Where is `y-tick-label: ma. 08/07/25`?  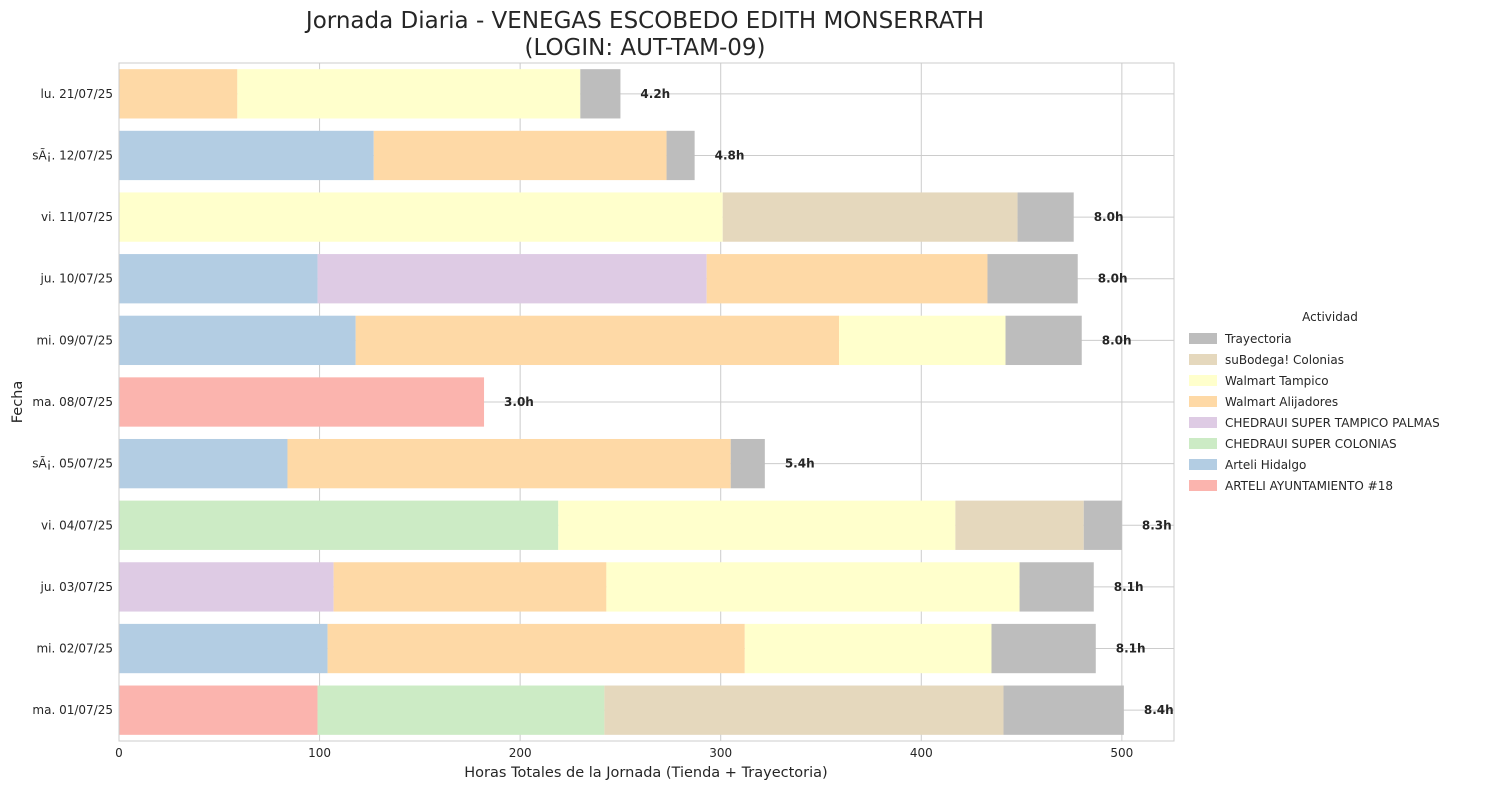
y-tick-label: ma. 08/07/25 is located at coordinates (72, 402).